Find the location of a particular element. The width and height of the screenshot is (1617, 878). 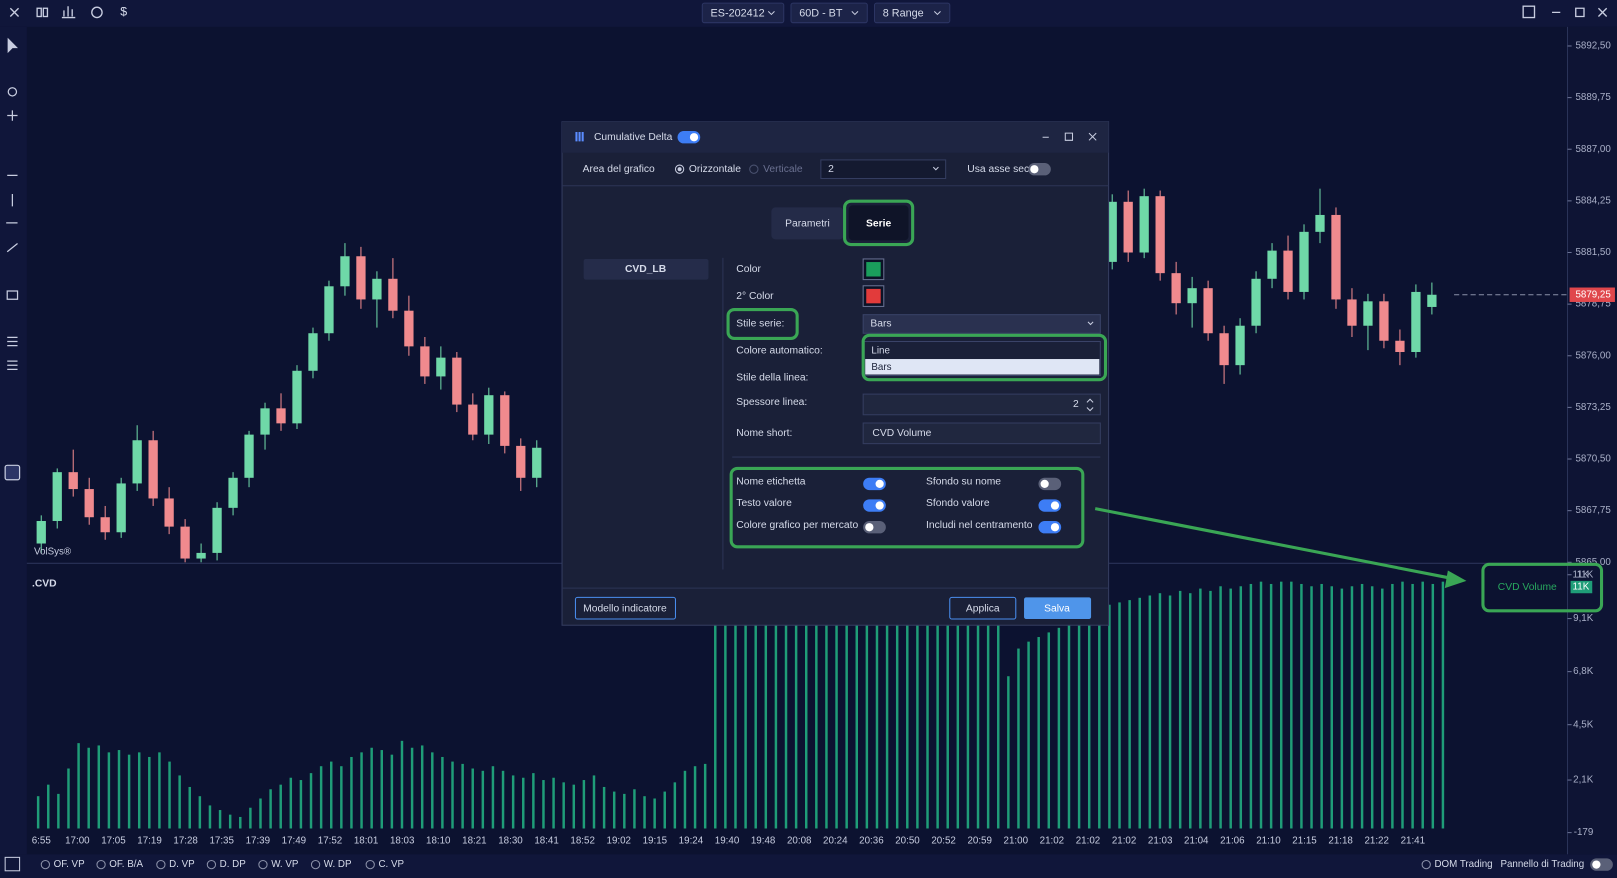

bottom-label: Pannello di Trading is located at coordinates (1542, 864).